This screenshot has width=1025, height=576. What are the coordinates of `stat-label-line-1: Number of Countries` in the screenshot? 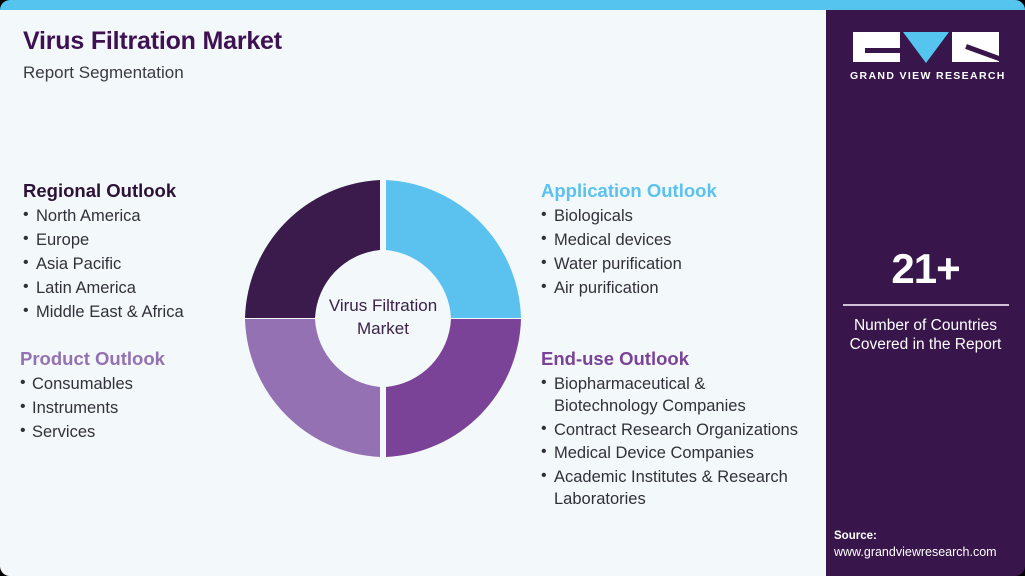 It's located at (925, 325).